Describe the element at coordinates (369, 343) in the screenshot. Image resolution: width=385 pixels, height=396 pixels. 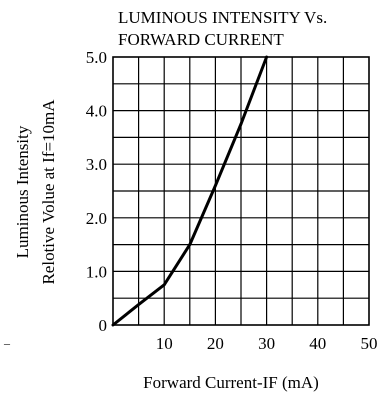
I see `x-tick-label: 50` at that location.